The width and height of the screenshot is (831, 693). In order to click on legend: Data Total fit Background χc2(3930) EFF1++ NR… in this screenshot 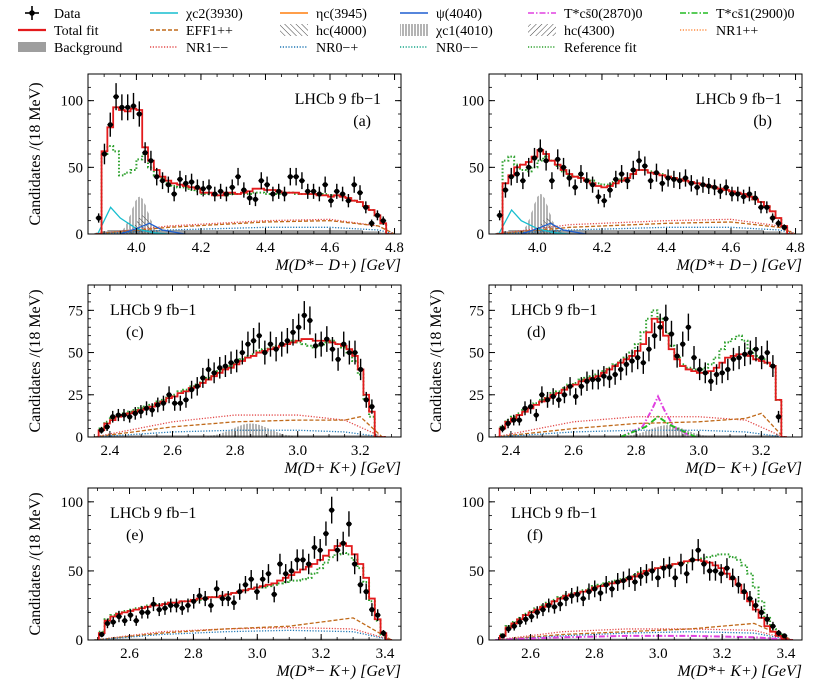, I will do `click(406, 31)`.